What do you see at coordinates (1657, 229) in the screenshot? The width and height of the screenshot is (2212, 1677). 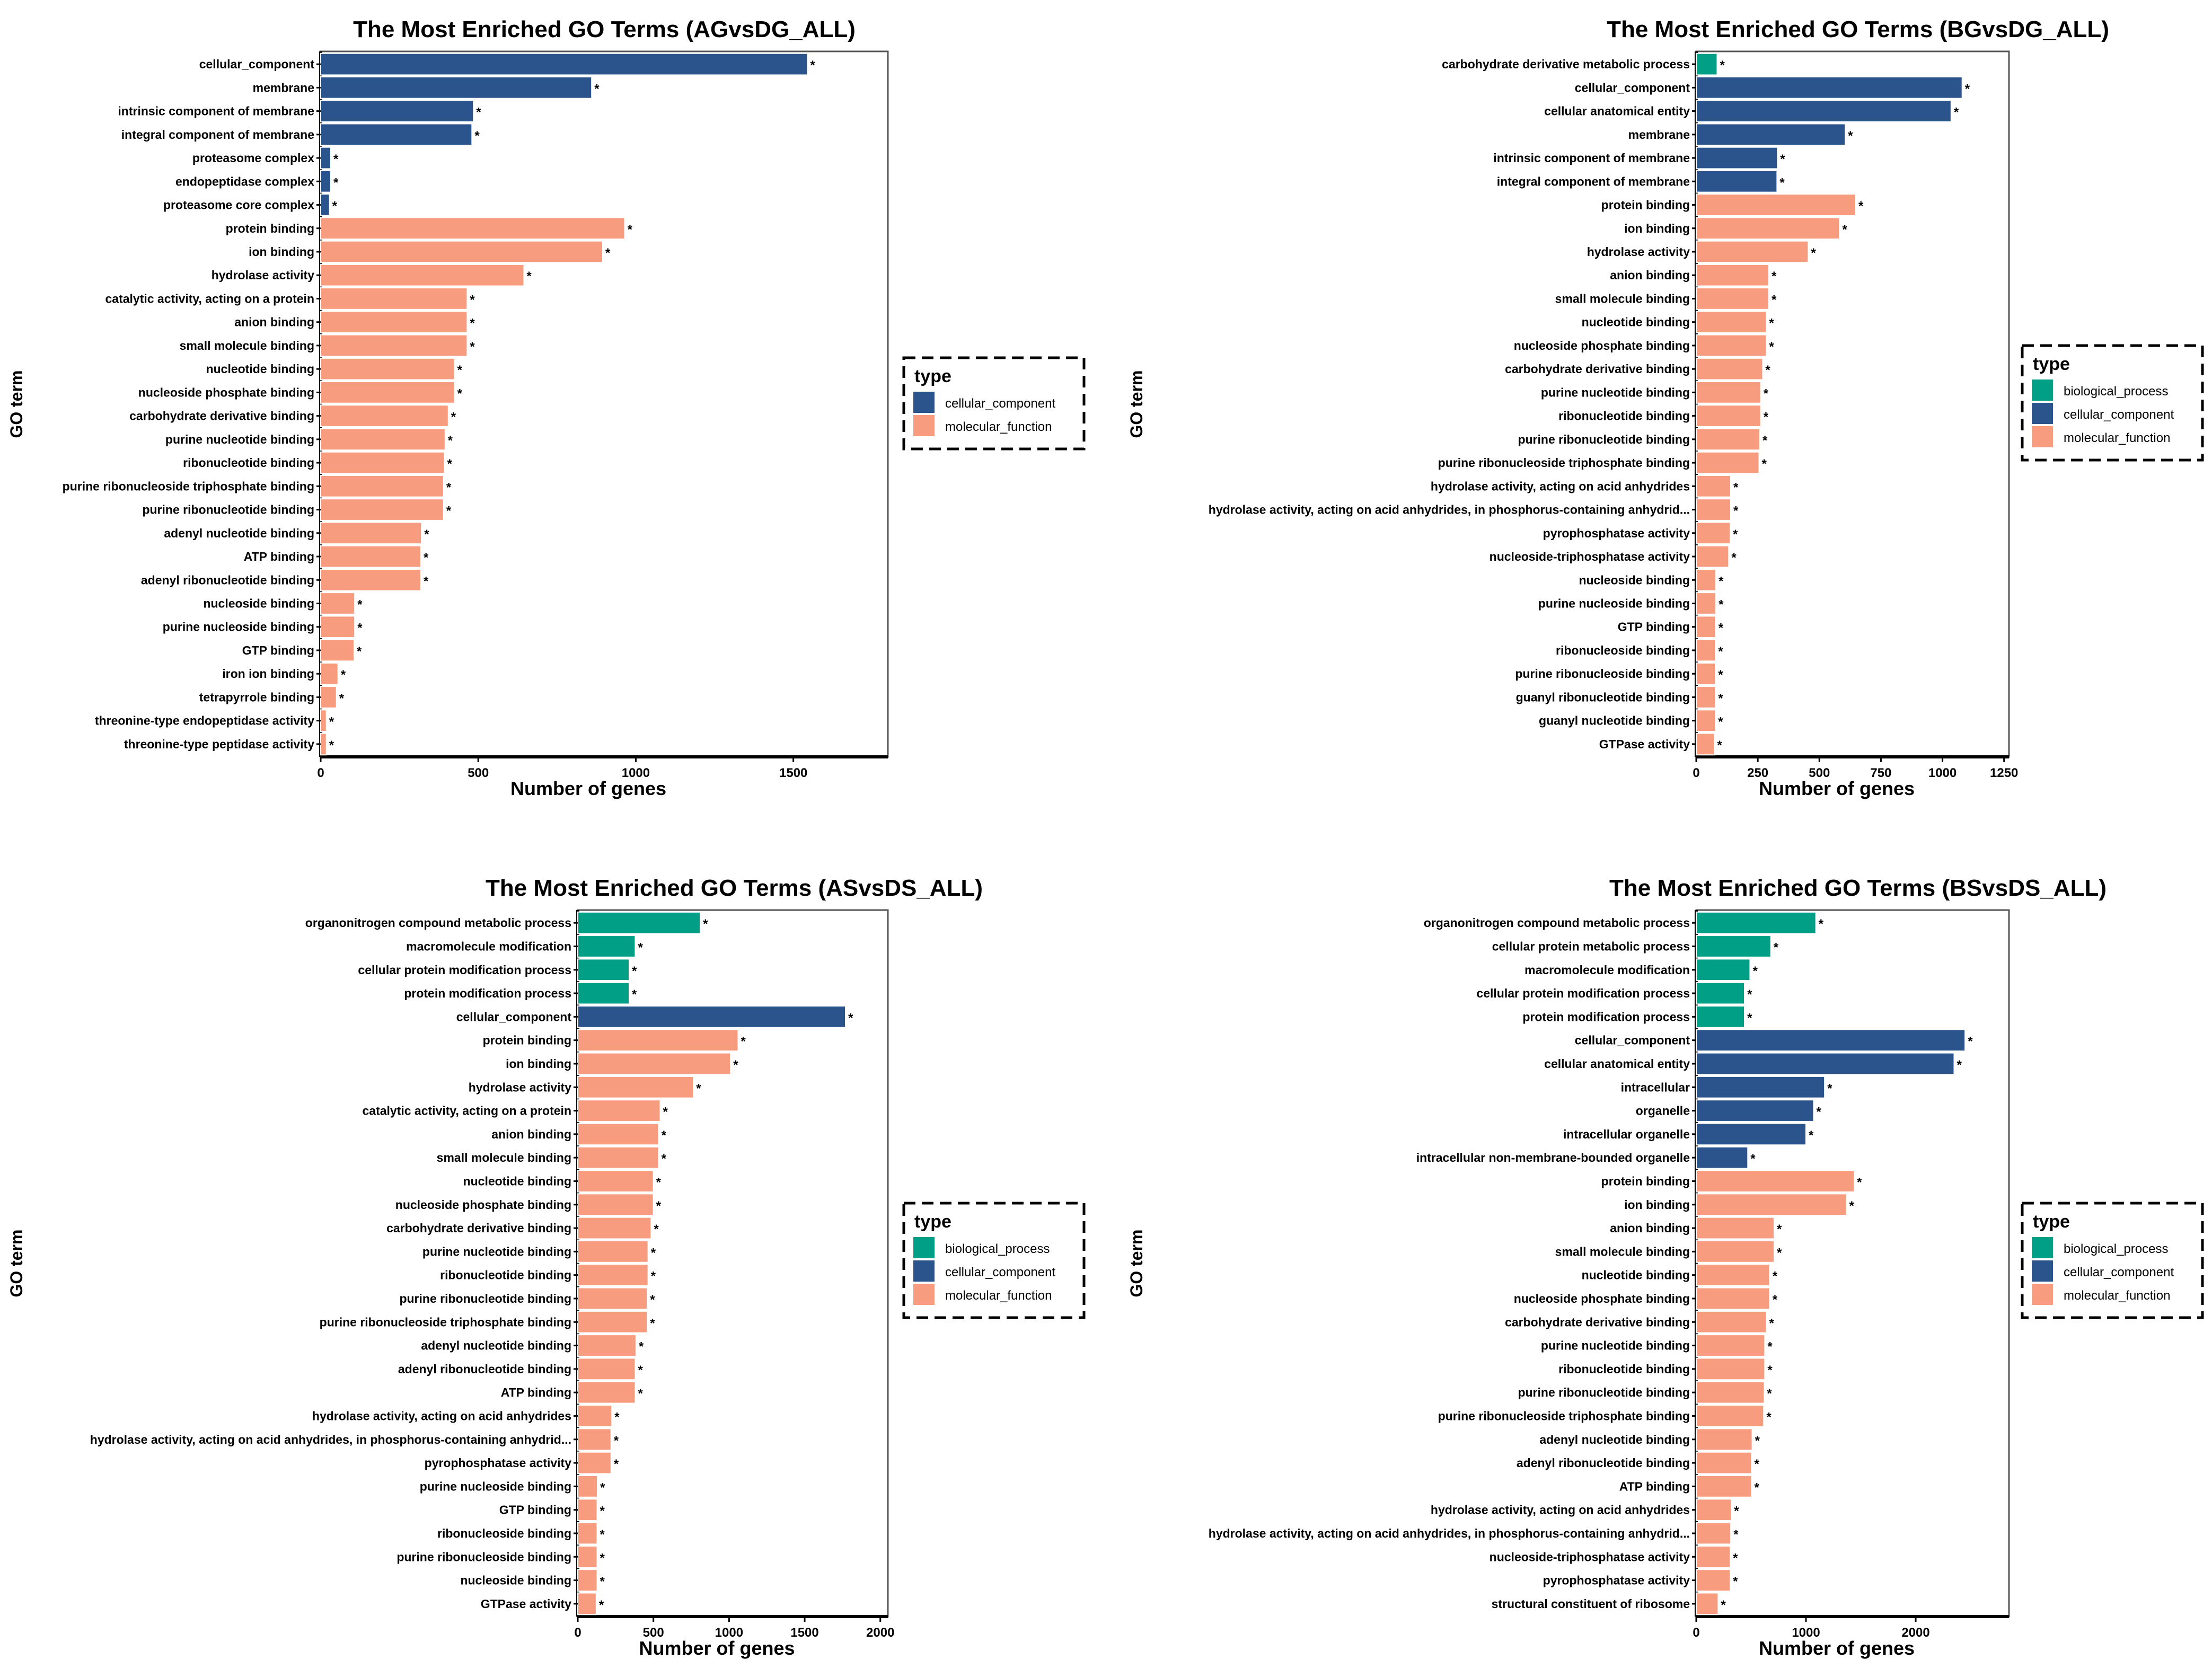 I see `y-tick-label: ion binding` at bounding box center [1657, 229].